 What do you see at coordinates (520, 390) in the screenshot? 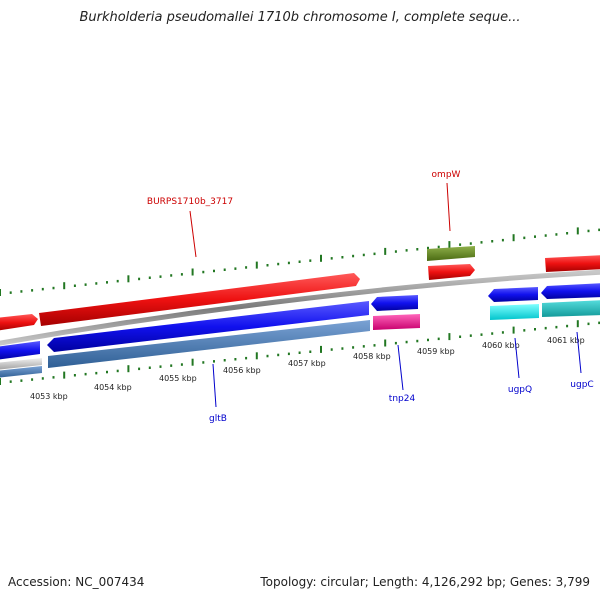
I see `gene-label-ugpQ: ugpQ` at bounding box center [520, 390].